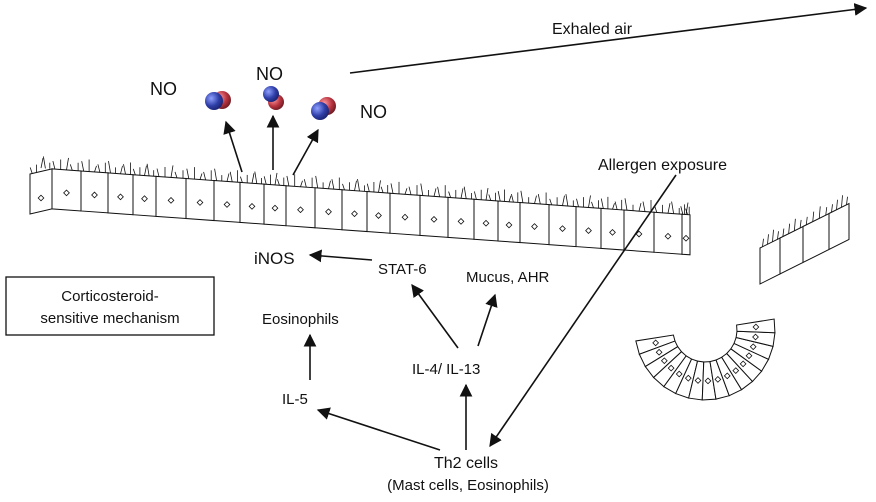  Describe the element at coordinates (110, 306) in the screenshot. I see `corticosteroid-box: Corticosteroid- sensitive mechanism` at that location.